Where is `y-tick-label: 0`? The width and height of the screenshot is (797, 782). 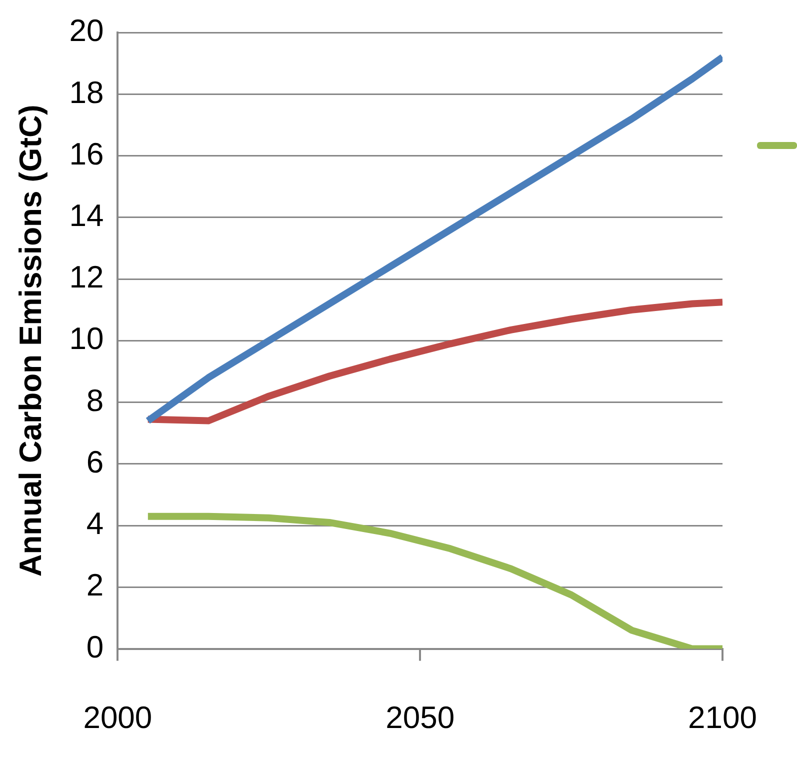 y-tick-label: 0 is located at coordinates (95, 646).